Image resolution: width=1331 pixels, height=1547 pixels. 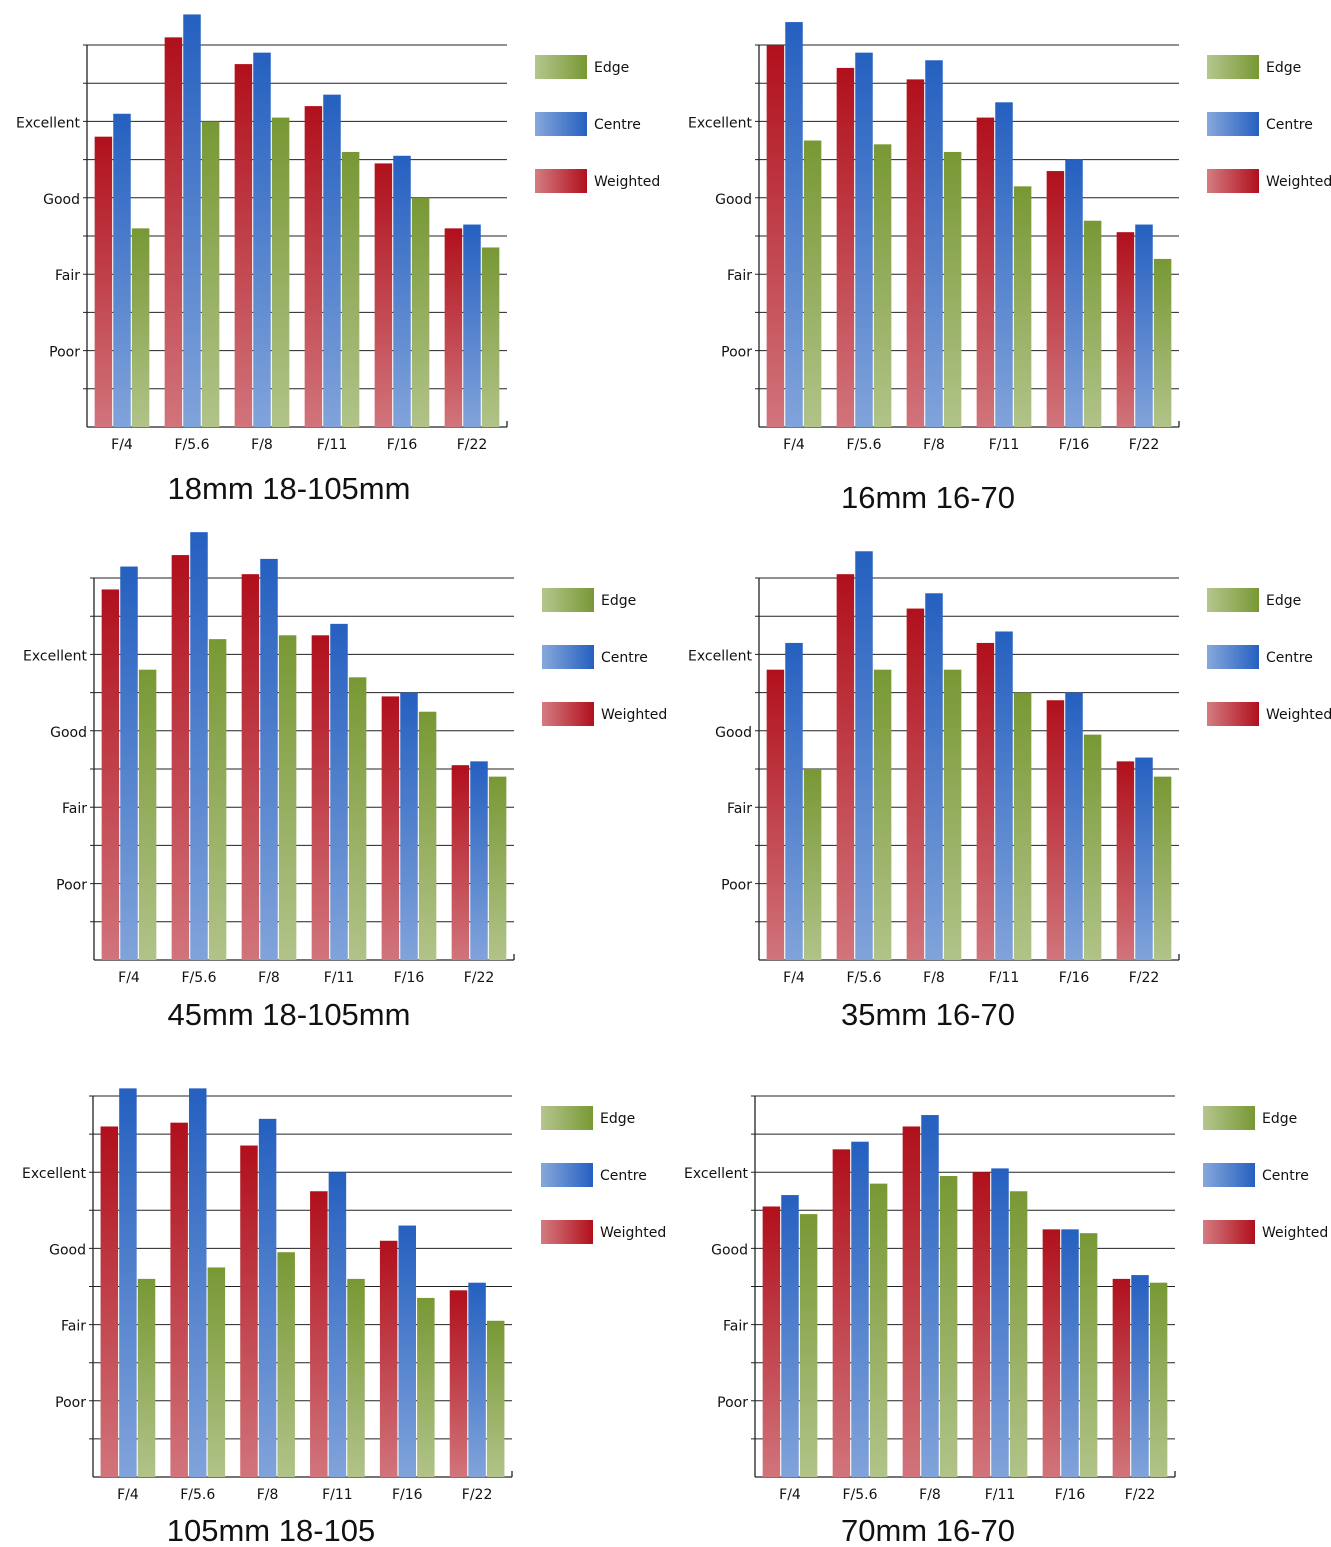 I want to click on x-tick-label: F/8, so click(x=934, y=445).